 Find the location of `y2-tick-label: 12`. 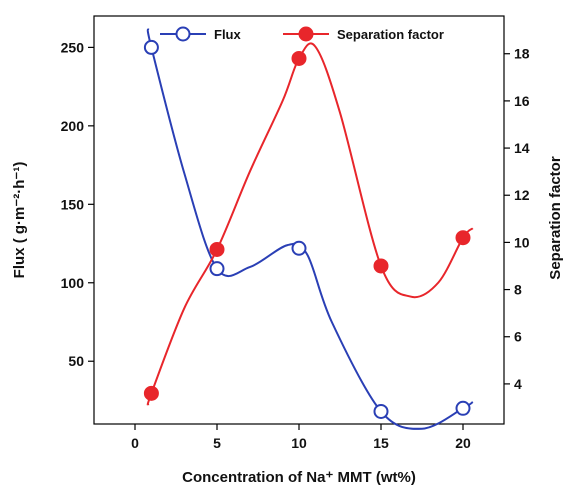

y2-tick-label: 12 is located at coordinates (522, 195).